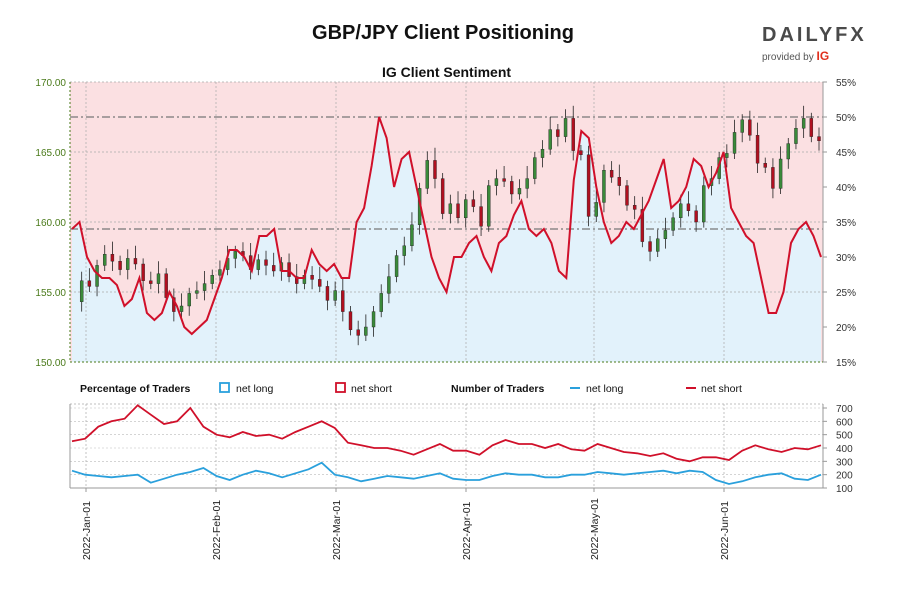 Image resolution: width=900 pixels, height=600 pixels. Describe the element at coordinates (87, 530) in the screenshot. I see `x-tick-label: 2022-Jan-01` at that location.